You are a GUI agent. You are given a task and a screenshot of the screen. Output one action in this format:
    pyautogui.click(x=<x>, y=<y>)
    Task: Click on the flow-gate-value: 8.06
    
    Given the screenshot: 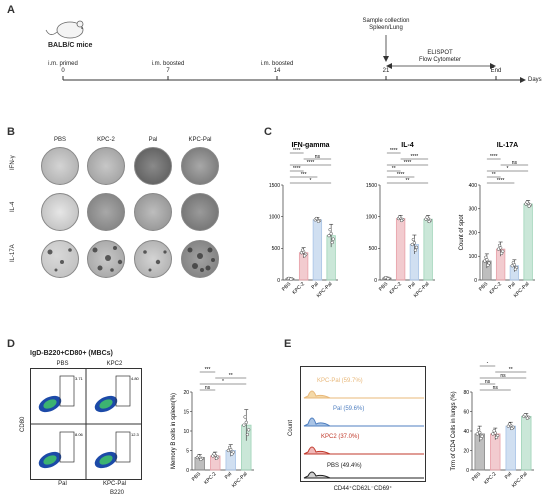 What is the action you would take?
    pyautogui.click(x=79, y=434)
    